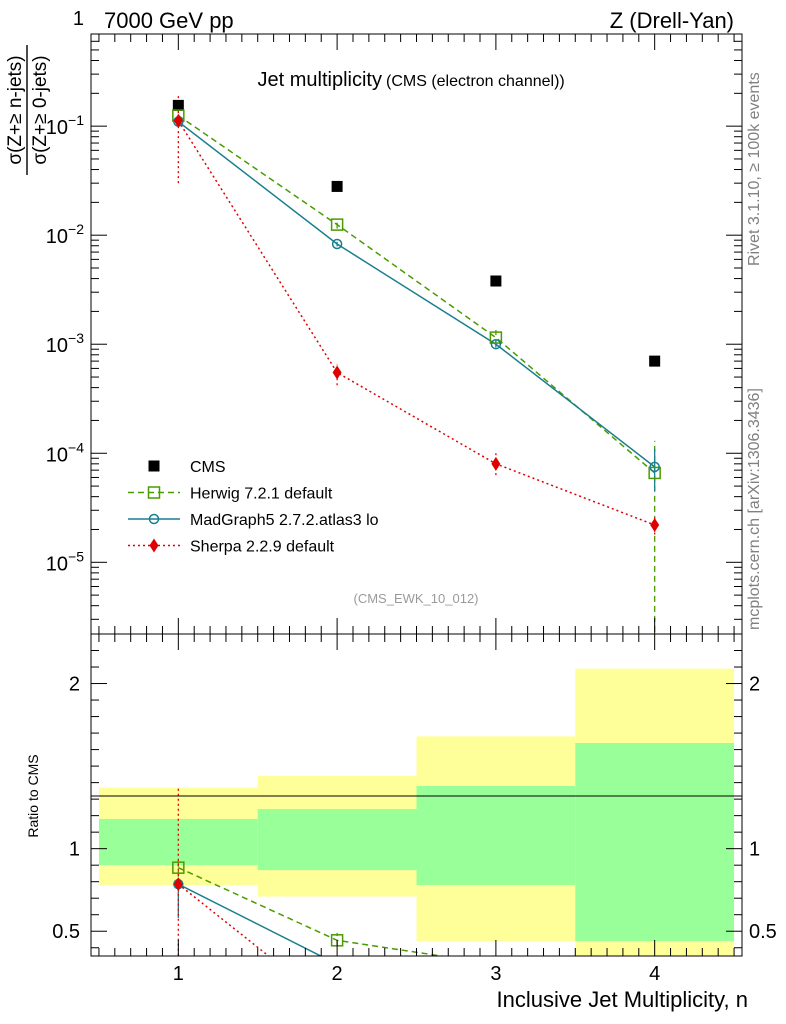  I want to click on x-axis-label: Inclusive Jet Multiplicity, n, so click(622, 999).